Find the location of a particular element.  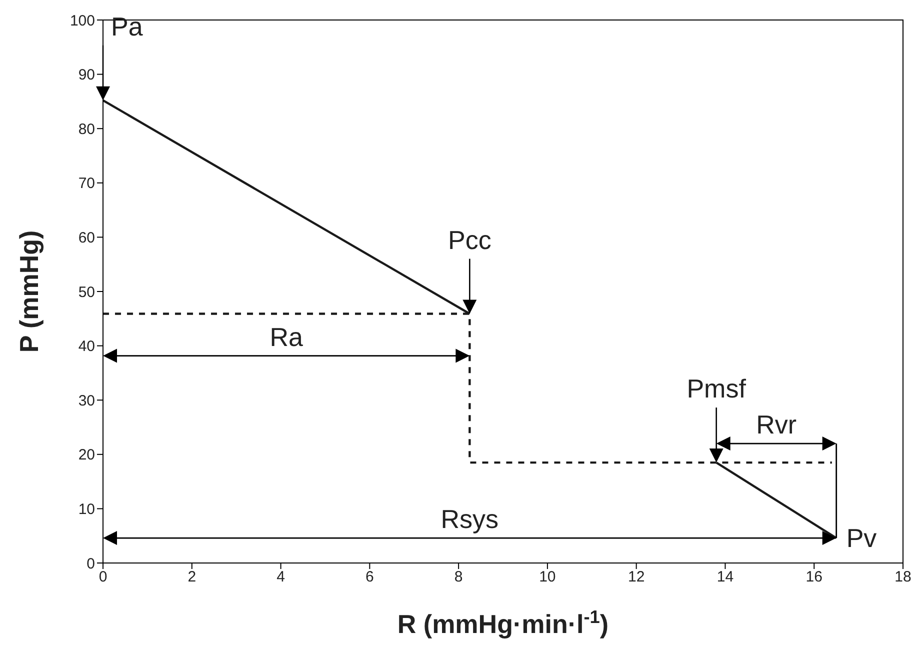

annotation: Pv is located at coordinates (861, 538).